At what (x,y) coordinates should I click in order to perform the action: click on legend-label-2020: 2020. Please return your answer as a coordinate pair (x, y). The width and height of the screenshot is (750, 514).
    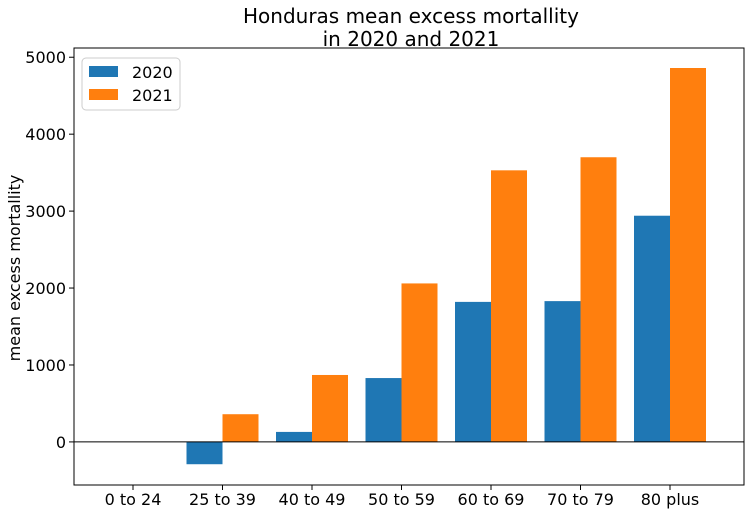
    Looking at the image, I should click on (152, 72).